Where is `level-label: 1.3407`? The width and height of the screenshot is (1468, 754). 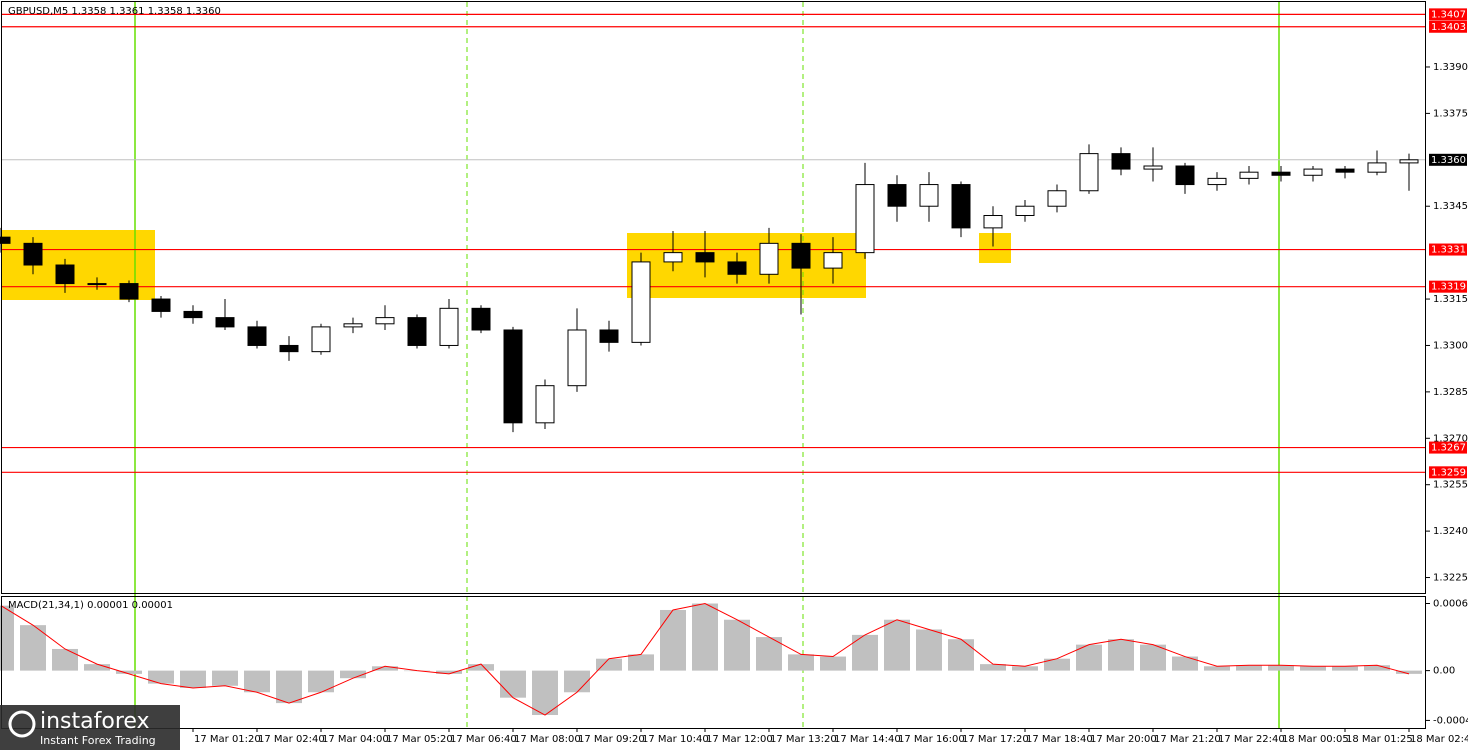
level-label: 1.3407 is located at coordinates (1448, 14).